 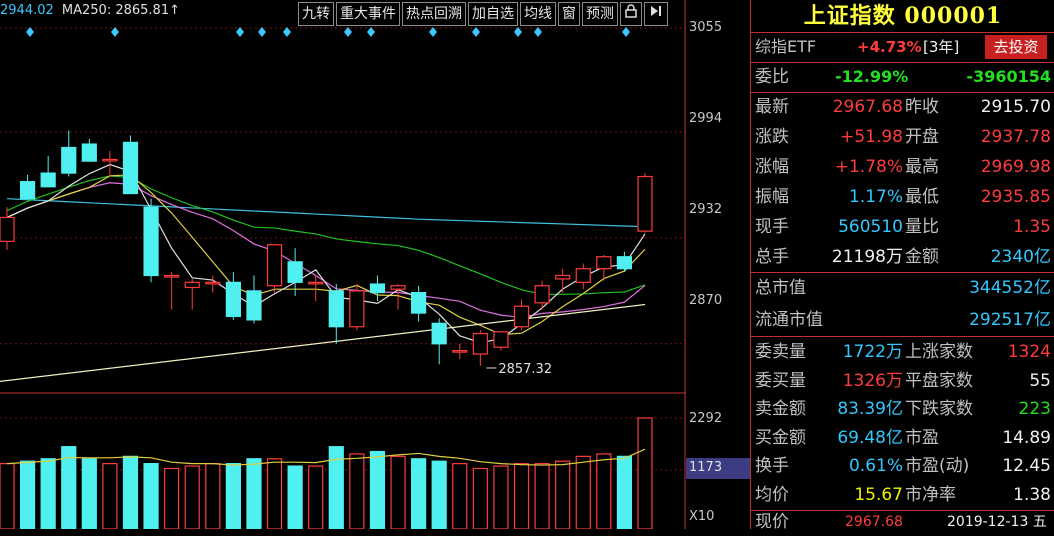 I want to click on stat-value: 15.67, so click(x=878, y=494).